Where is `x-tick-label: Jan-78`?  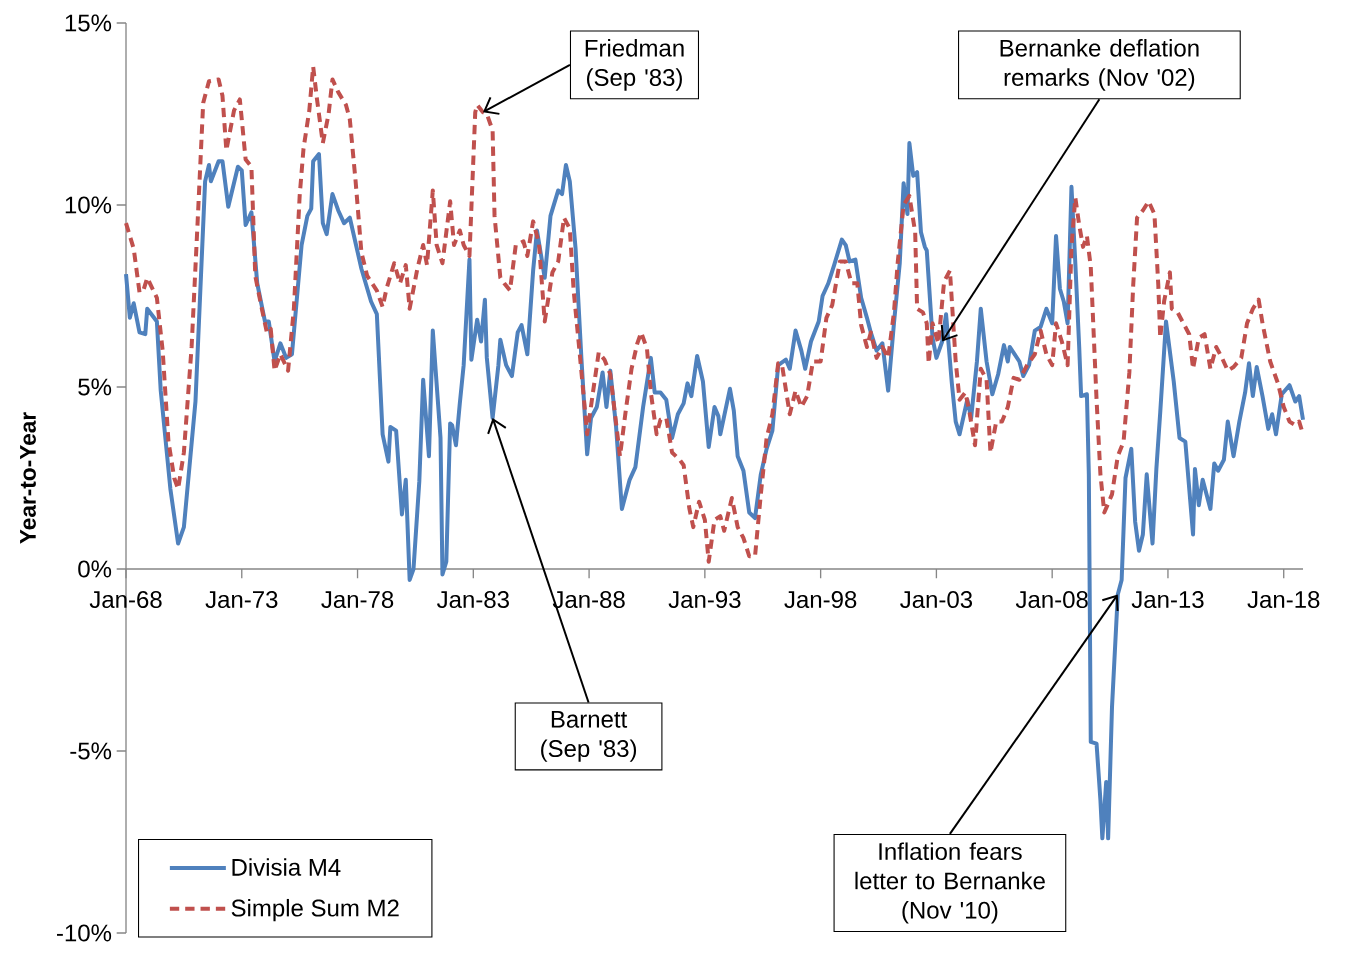 x-tick-label: Jan-78 is located at coordinates (357, 600).